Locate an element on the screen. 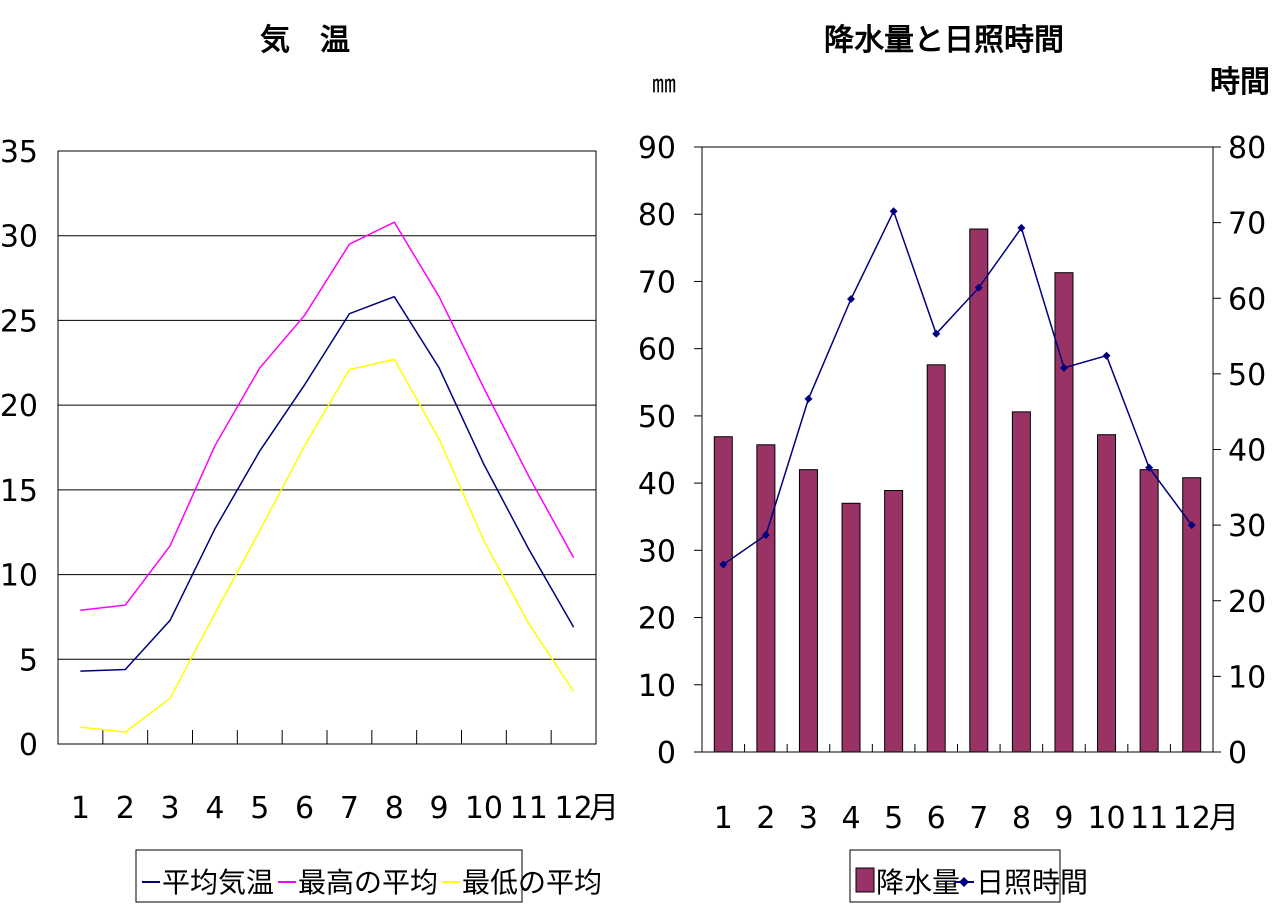 This screenshot has width=1274, height=906. series-line-日照時間 is located at coordinates (957, 387).